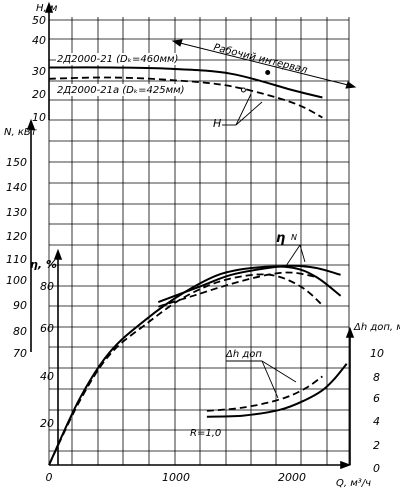 The image size is (400, 494). What do you see at coordinates (377, 411) in the screenshot?
I see `npsh-axis-ticks: 10 8 6 4 2 0` at bounding box center [377, 411].